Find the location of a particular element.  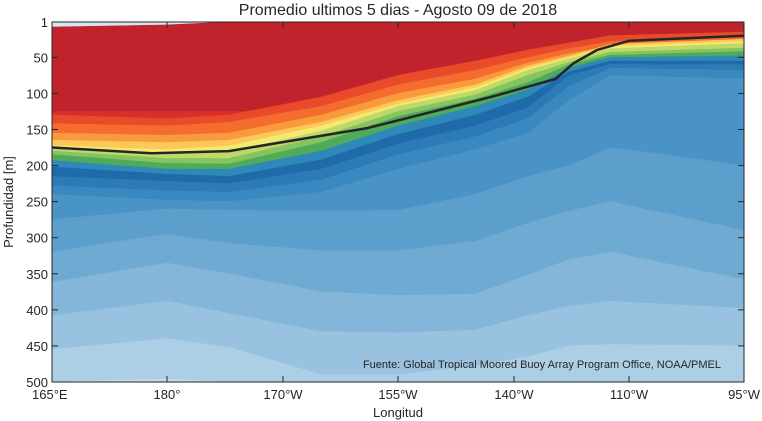

y-tick-label: 300 is located at coordinates (37, 238).